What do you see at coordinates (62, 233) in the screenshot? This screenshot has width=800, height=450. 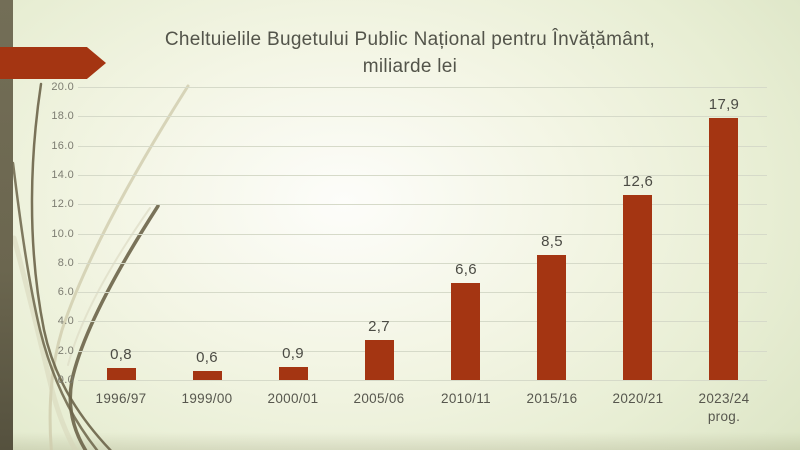 I see `y-axis-tick-label: 10.0` at bounding box center [62, 233].